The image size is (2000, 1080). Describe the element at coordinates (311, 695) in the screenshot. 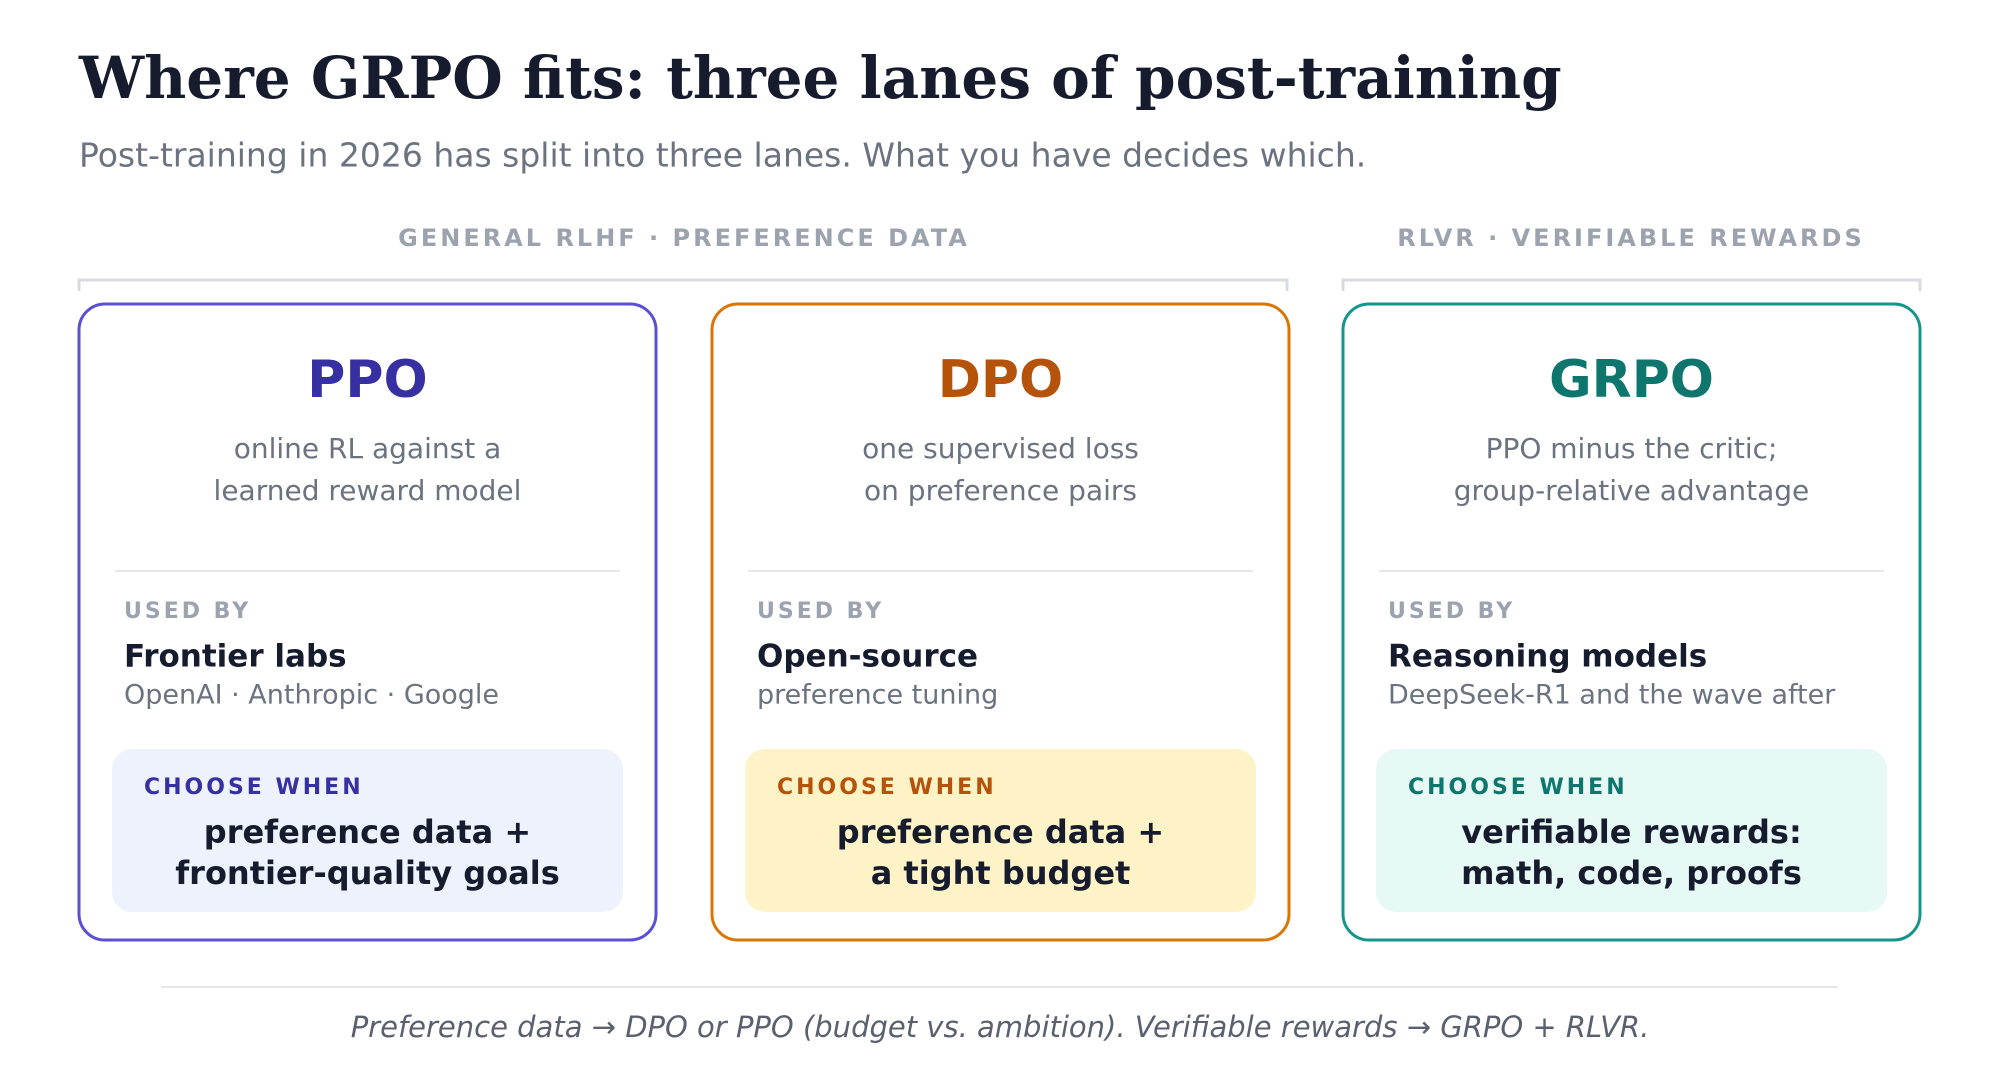

I see `used-by-detail: OpenAI · Anthropic · Google` at that location.